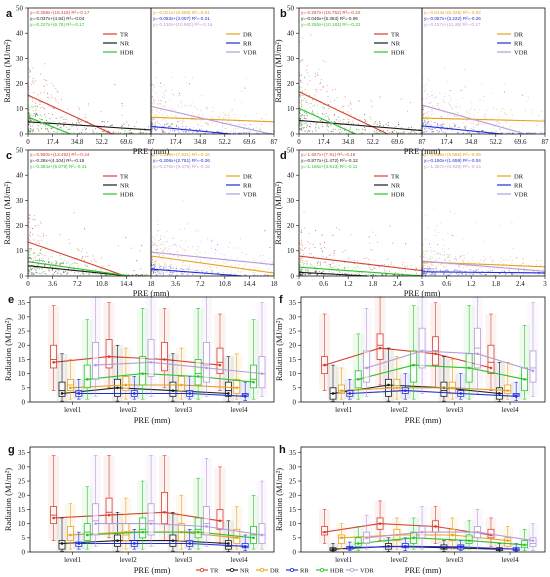 The width and height of the screenshot is (550, 577). Describe the element at coordinates (331, 12) in the screenshot. I see `equation-label-tr: y=-0.267x+(16.752) R²=-0.22` at that location.